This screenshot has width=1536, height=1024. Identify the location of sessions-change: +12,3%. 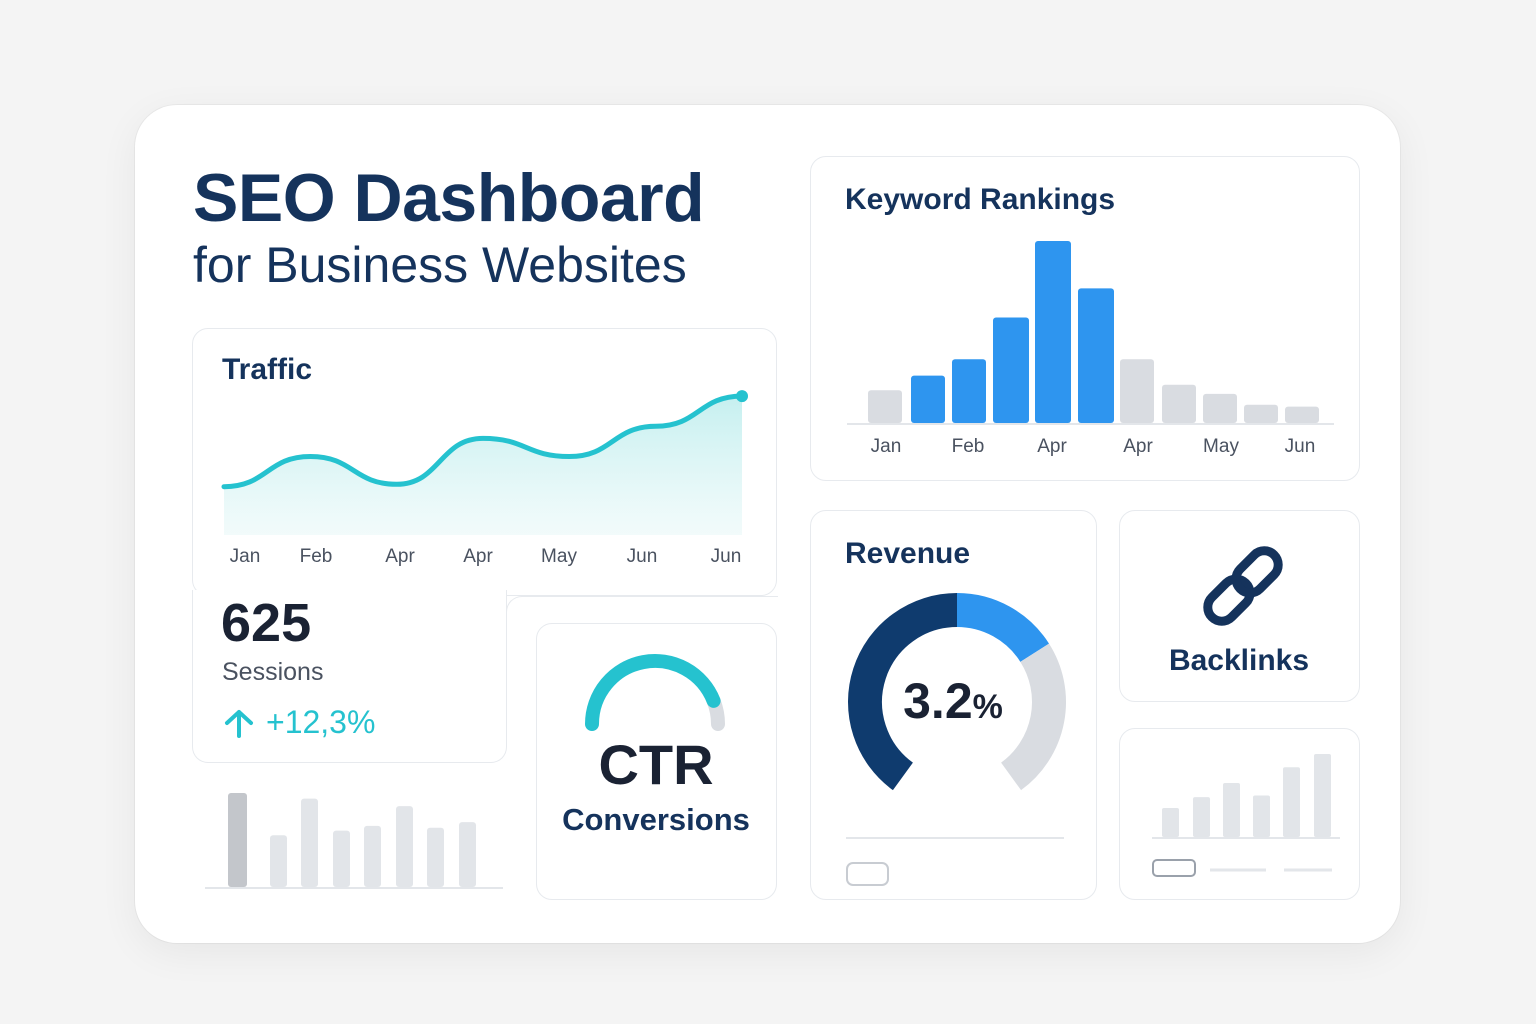
(298, 722).